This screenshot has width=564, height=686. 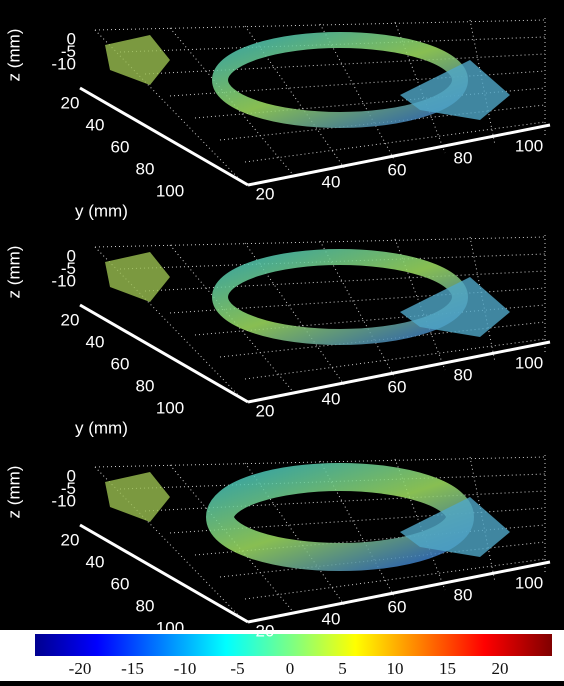 What do you see at coordinates (132, 668) in the screenshot?
I see `colorbar-tick-label: -15` at bounding box center [132, 668].